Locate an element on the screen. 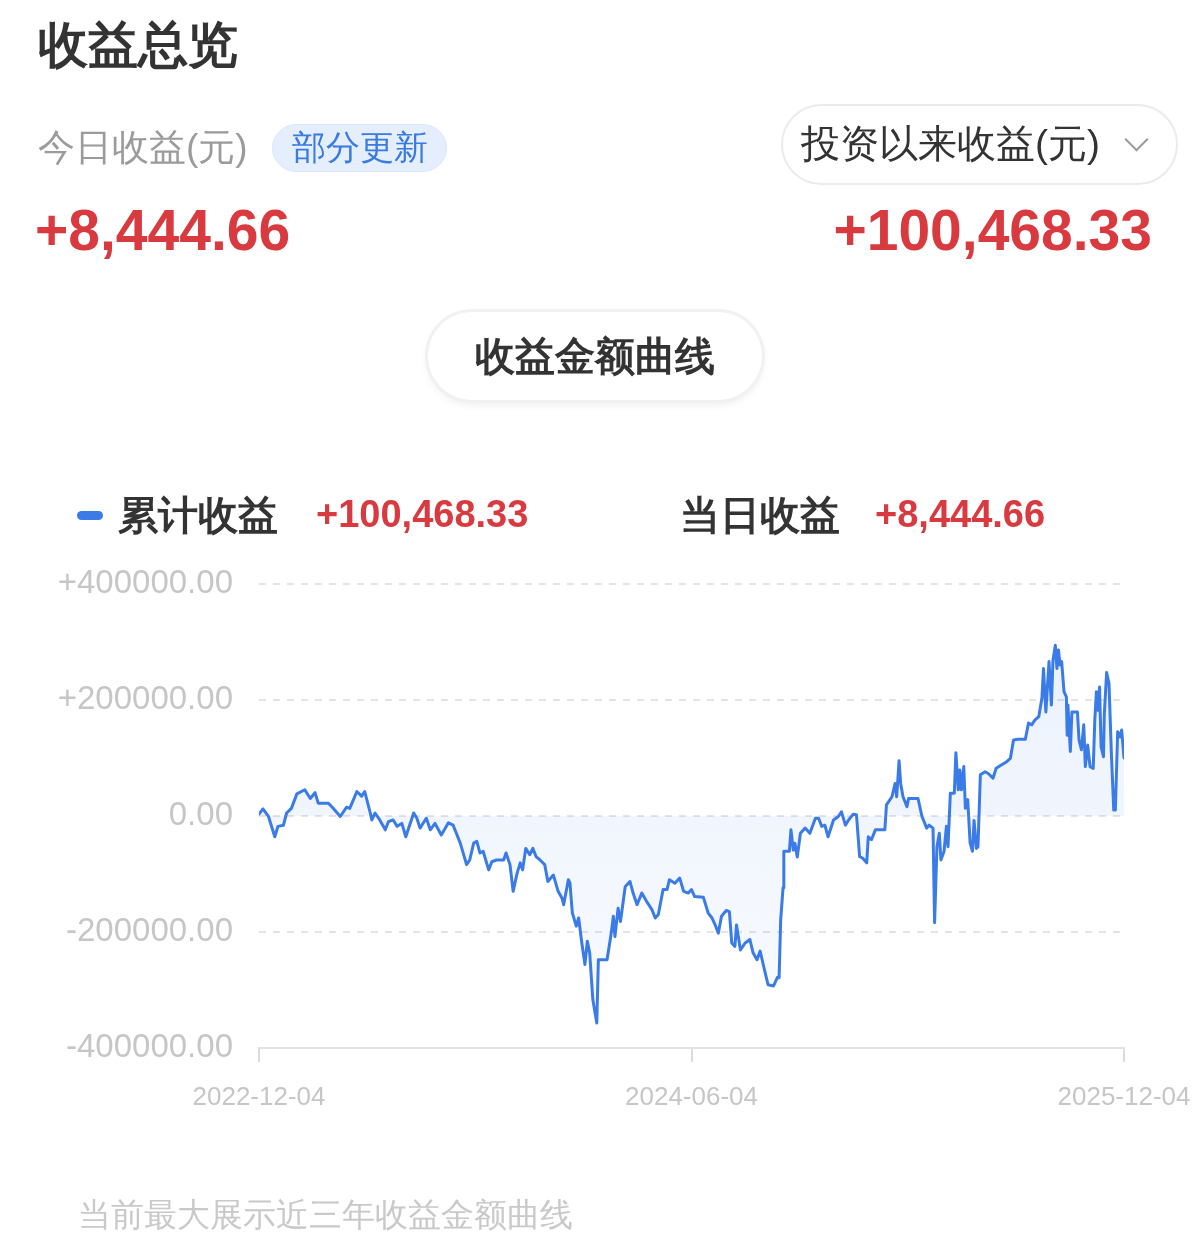 This screenshot has height=1245, width=1193. y-tick-label: +200000.00 is located at coordinates (145, 697).